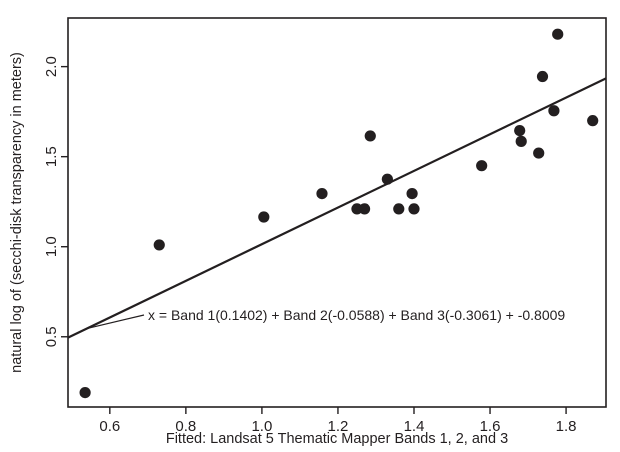 This screenshot has width=620, height=452. What do you see at coordinates (51, 156) in the screenshot?
I see `y-tick-label: 1.5` at bounding box center [51, 156].